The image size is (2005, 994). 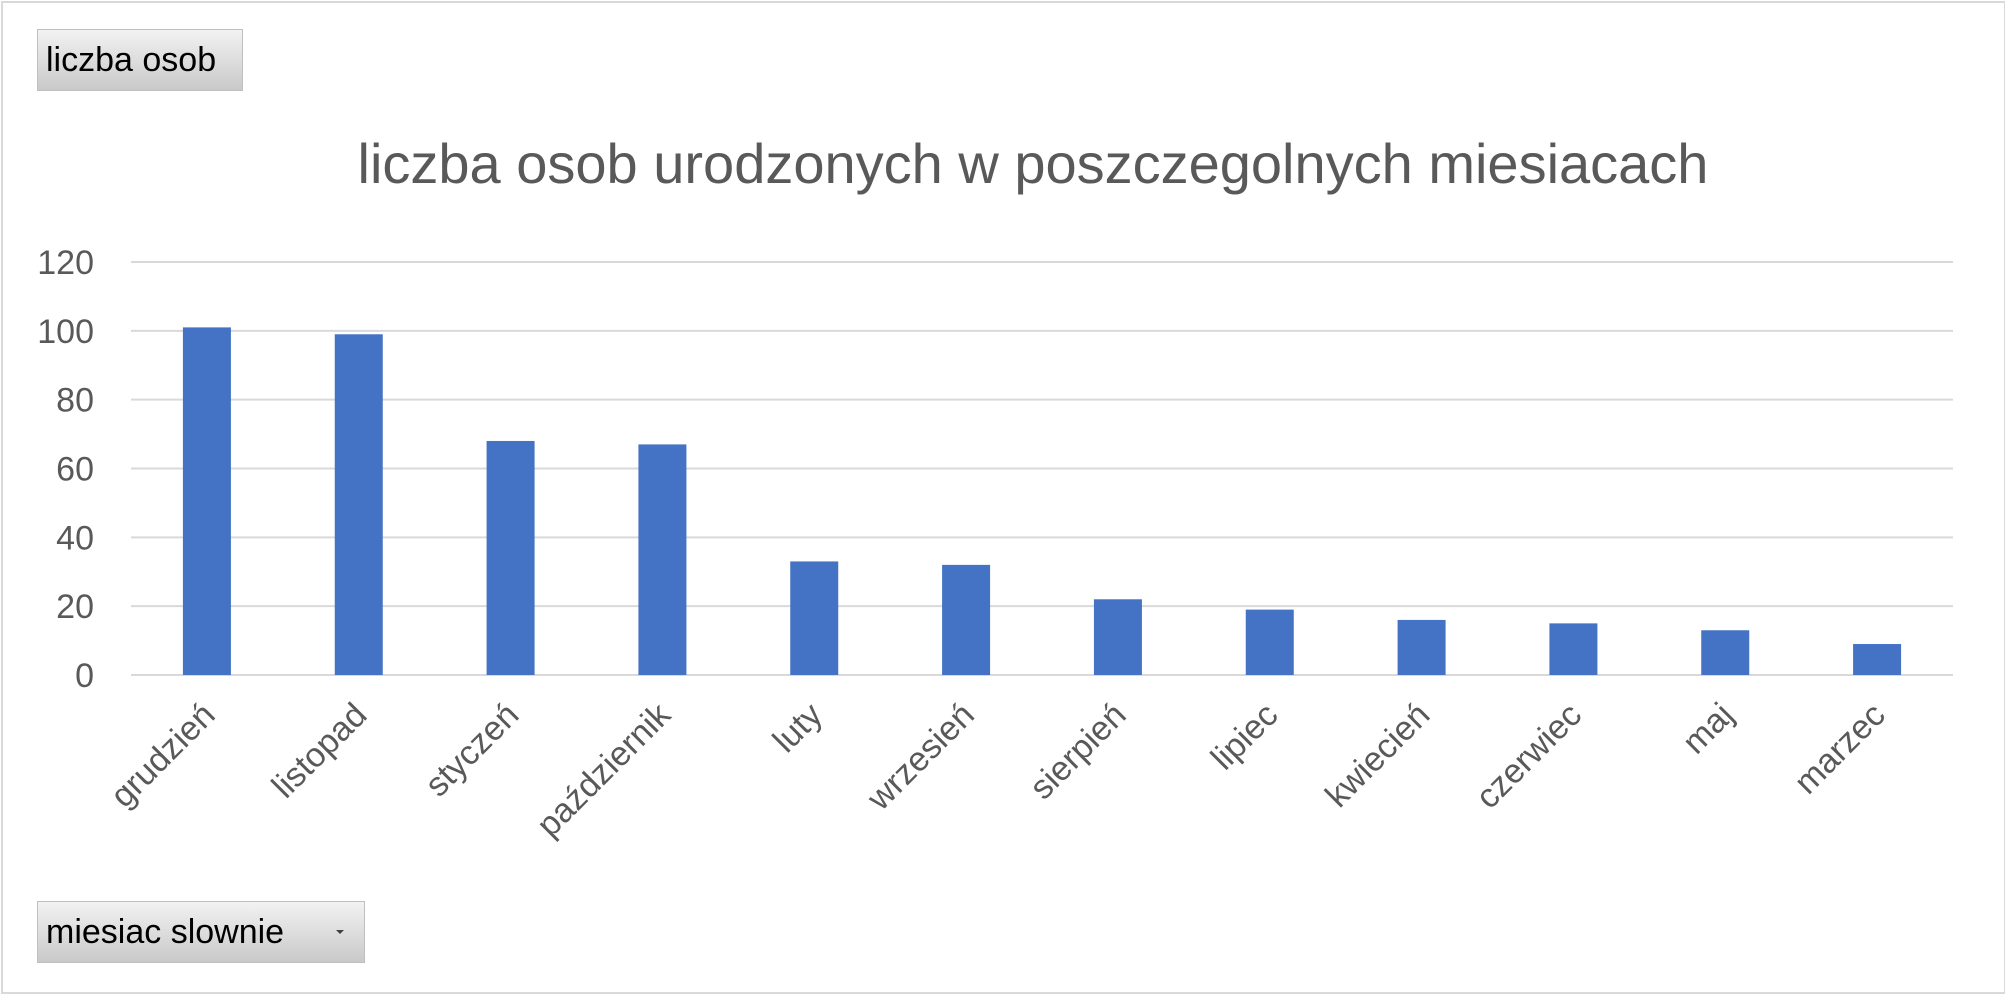 I want to click on y-tick-label: 20, so click(x=75, y=607).